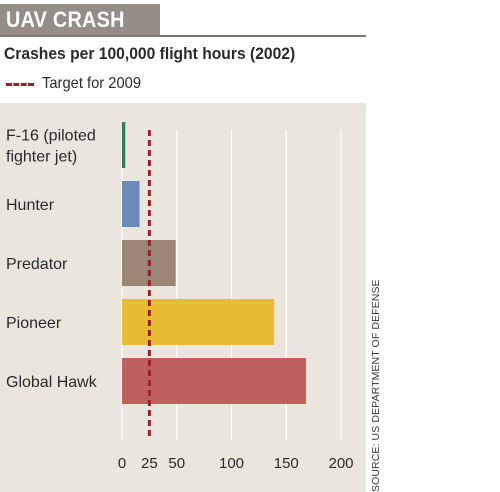 The height and width of the screenshot is (492, 500). Describe the element at coordinates (150, 53) in the screenshot. I see `chart-subtitle: Crashes per 100,000 flight hours (2002)` at that location.